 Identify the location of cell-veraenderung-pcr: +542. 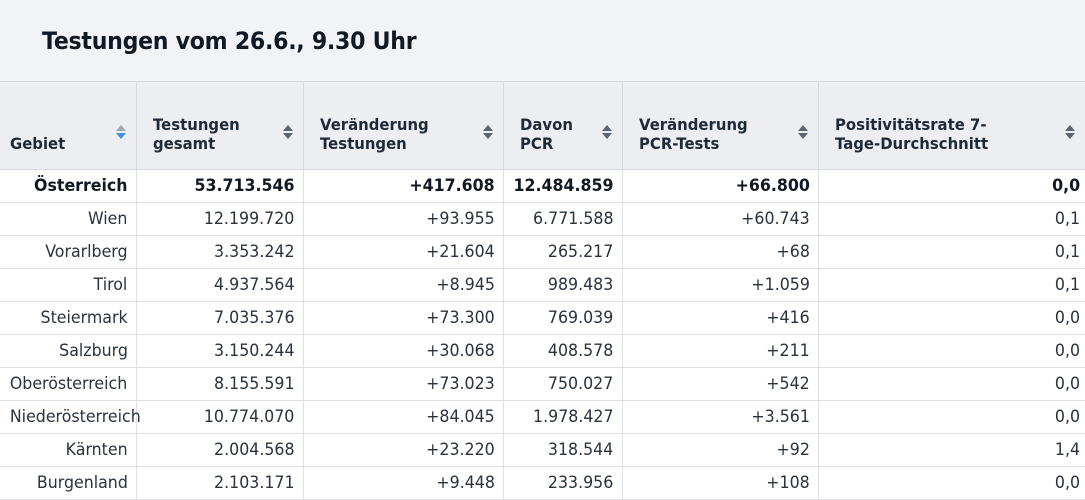
(720, 384).